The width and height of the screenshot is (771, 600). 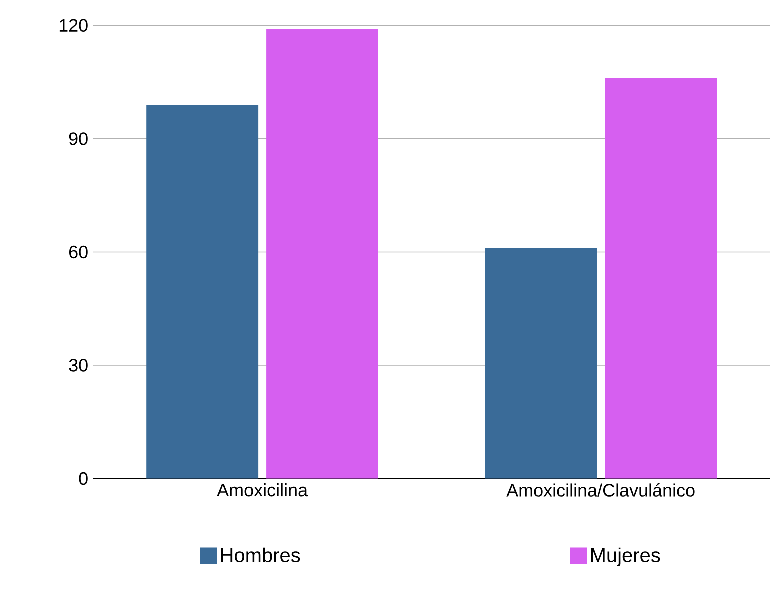 I want to click on x-tick-label: Amoxicilina/Clavulánico, so click(x=600, y=491).